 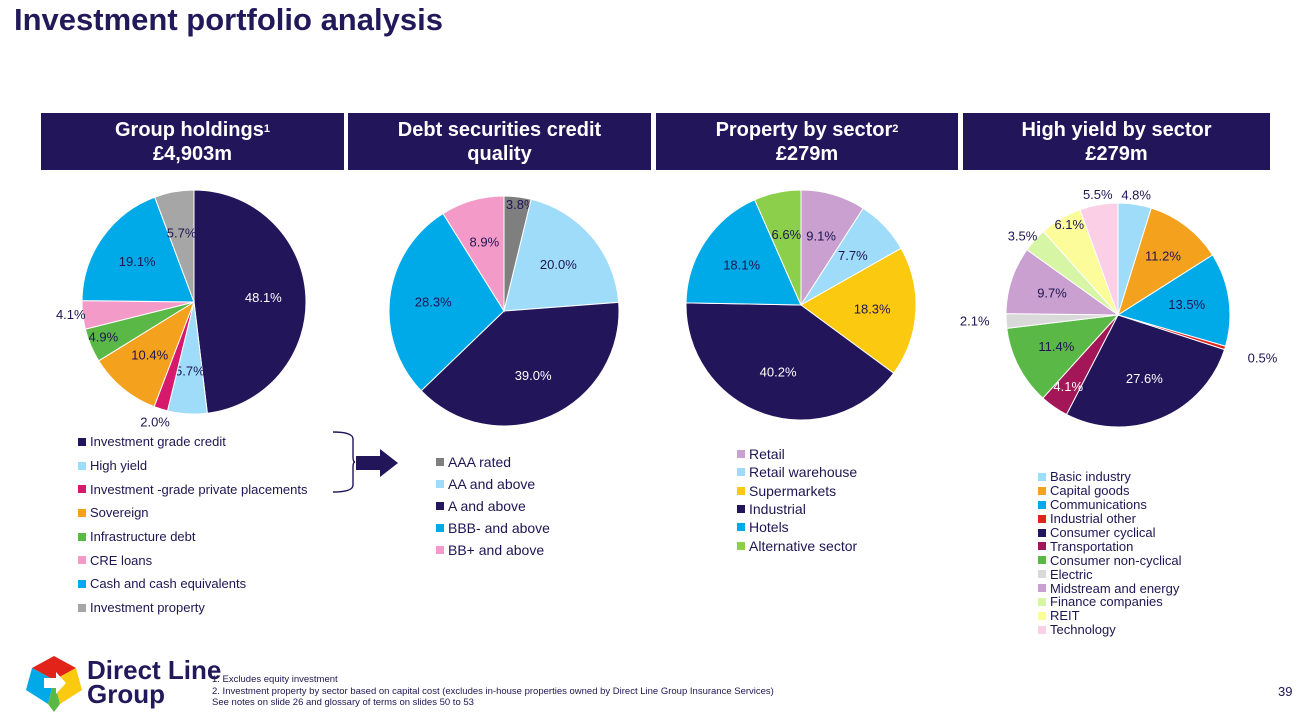 I want to click on pie-label-sovereign: 10.4%, so click(x=149, y=355).